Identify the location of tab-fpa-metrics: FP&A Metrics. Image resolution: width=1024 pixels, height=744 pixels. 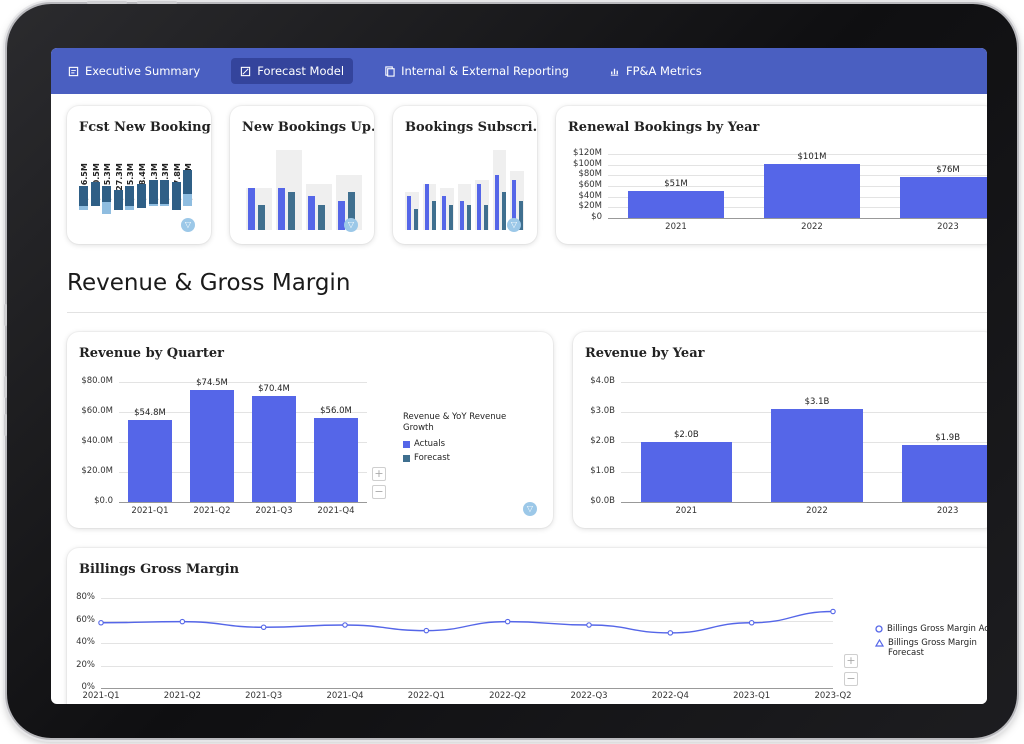
(655, 71).